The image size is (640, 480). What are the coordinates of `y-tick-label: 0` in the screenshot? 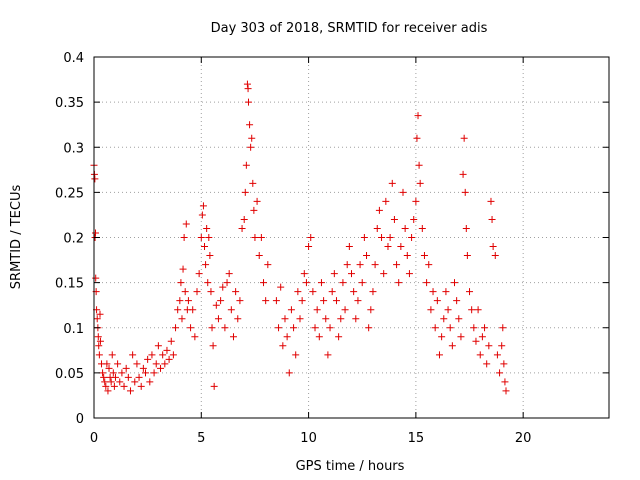 It's located at (80, 419).